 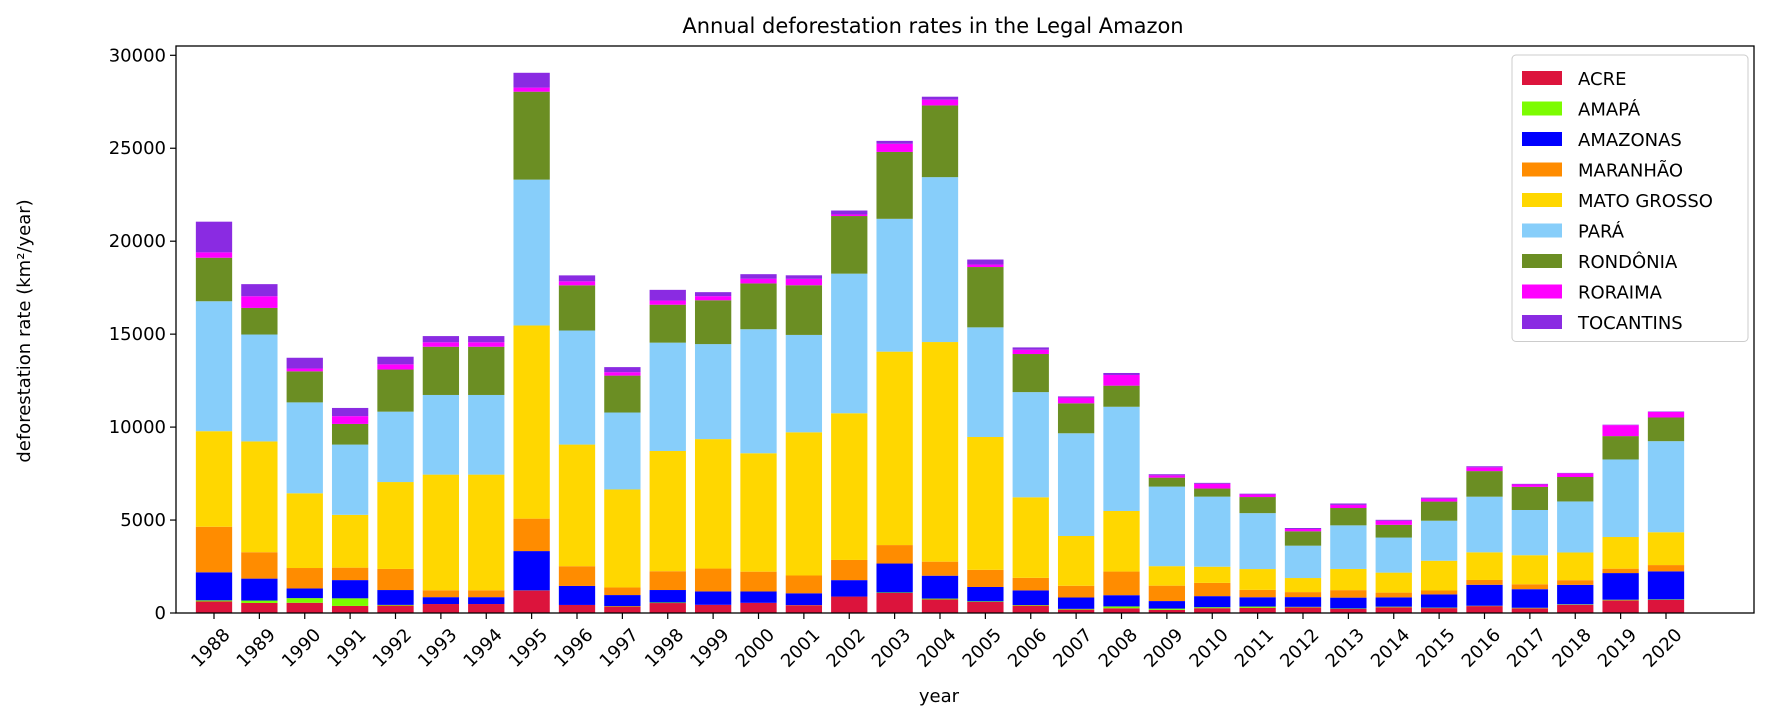 I want to click on x-tick-label-2002: 2002, so click(x=845, y=648).